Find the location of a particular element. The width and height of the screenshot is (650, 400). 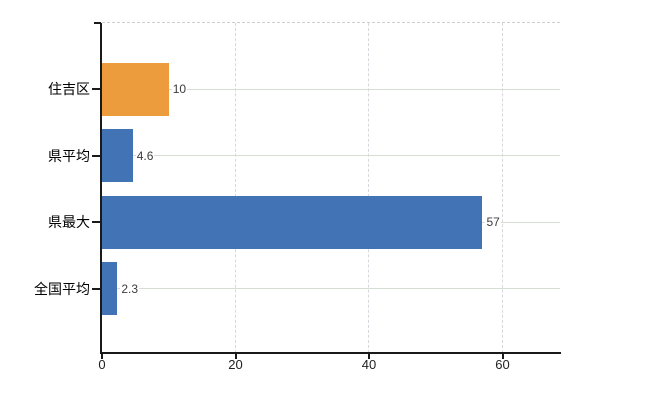

category-label: 全国平均 is located at coordinates (62, 288).